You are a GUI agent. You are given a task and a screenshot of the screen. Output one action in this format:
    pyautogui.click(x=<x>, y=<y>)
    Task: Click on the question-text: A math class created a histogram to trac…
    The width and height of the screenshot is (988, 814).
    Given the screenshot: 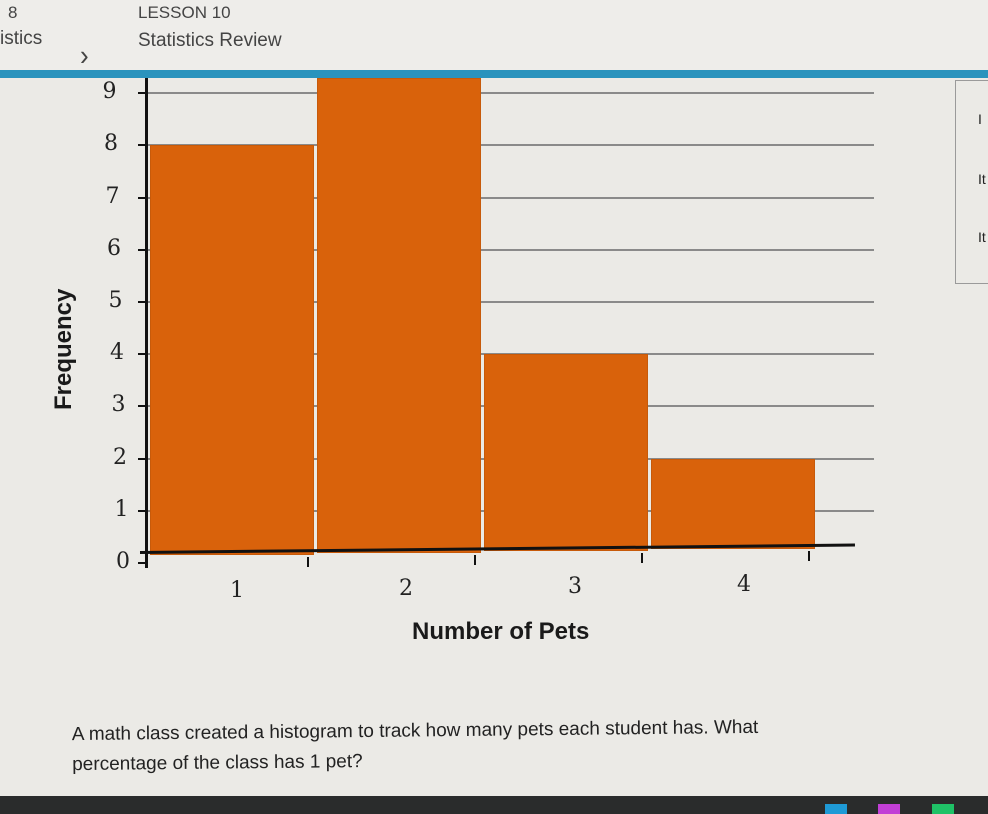 What is the action you would take?
    pyautogui.click(x=415, y=746)
    